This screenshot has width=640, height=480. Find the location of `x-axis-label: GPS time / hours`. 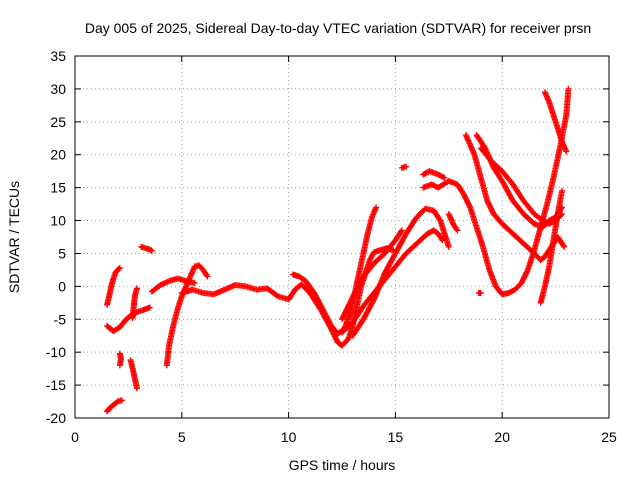

x-axis-label: GPS time / hours is located at coordinates (342, 465).